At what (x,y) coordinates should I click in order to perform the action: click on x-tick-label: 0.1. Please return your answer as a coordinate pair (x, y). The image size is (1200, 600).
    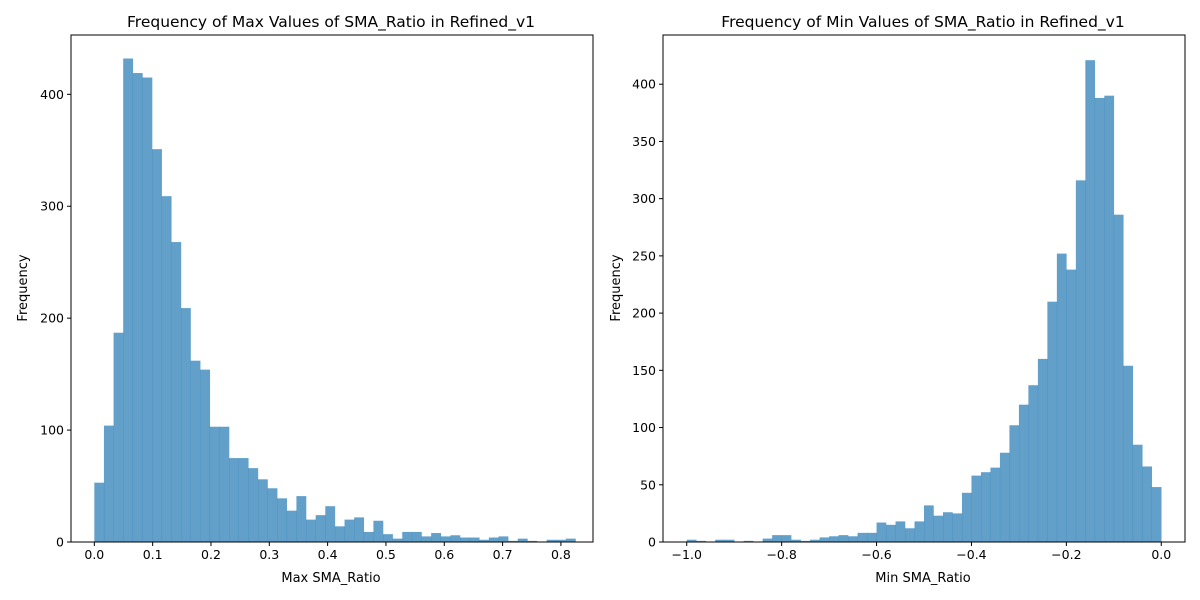
    Looking at the image, I should click on (153, 554).